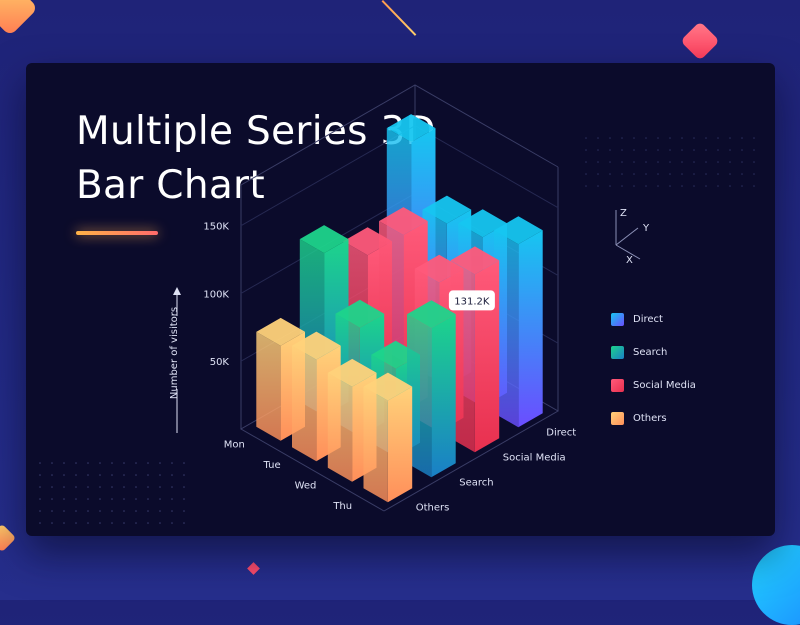  I want to click on axis-indicator-z: Z, so click(623, 213).